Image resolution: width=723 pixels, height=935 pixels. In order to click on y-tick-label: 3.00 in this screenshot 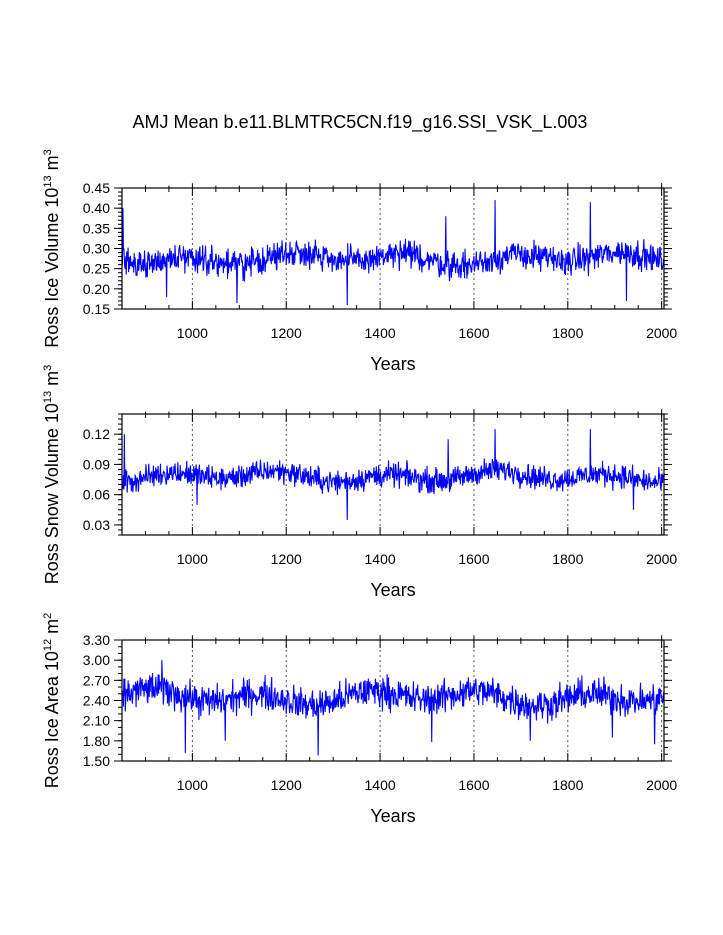, I will do `click(96, 660)`.